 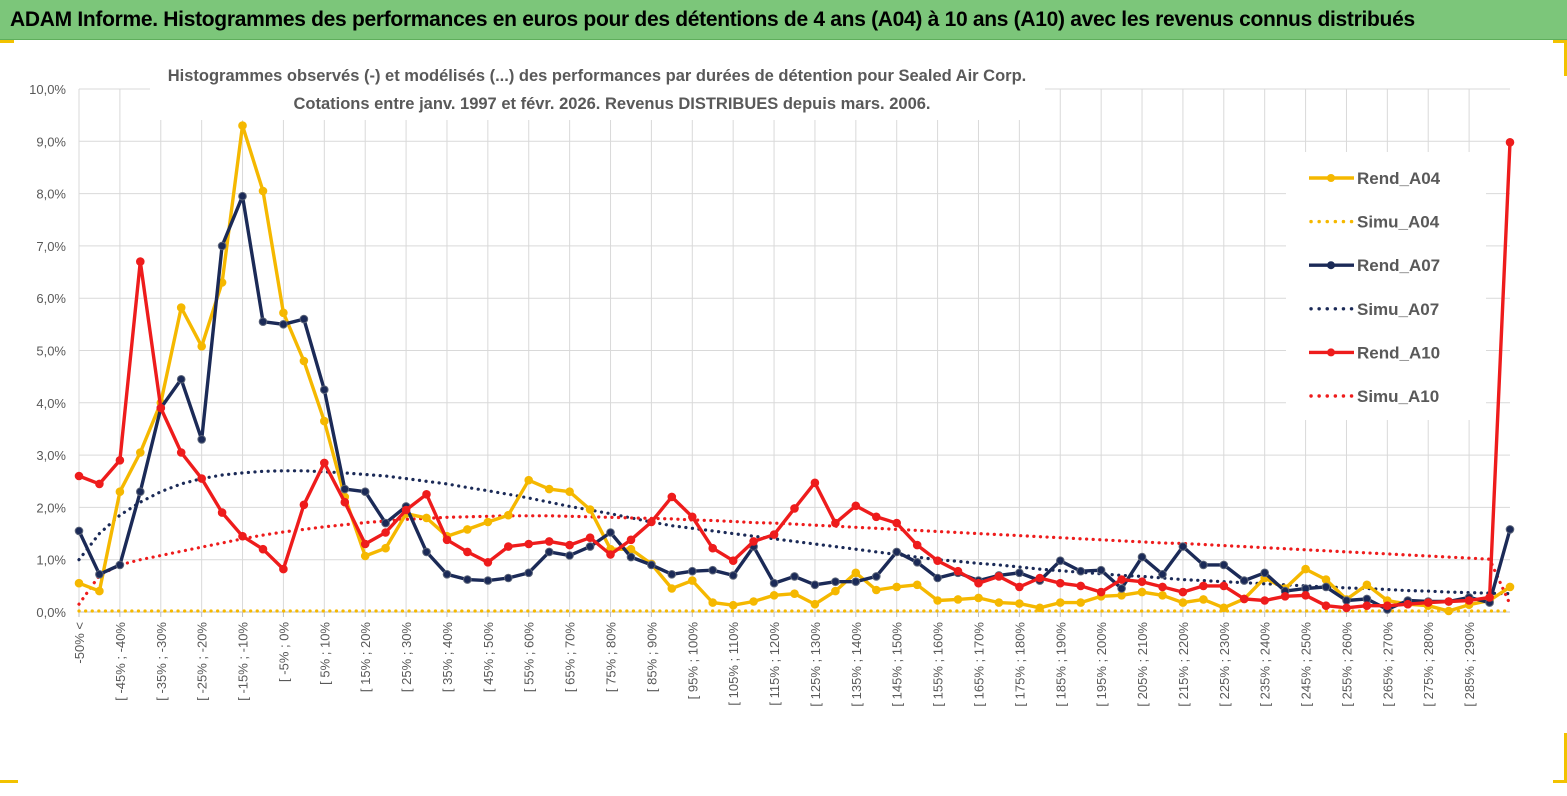 I want to click on x-tick-label: [ 235% ; 240%, so click(x=1265, y=664).